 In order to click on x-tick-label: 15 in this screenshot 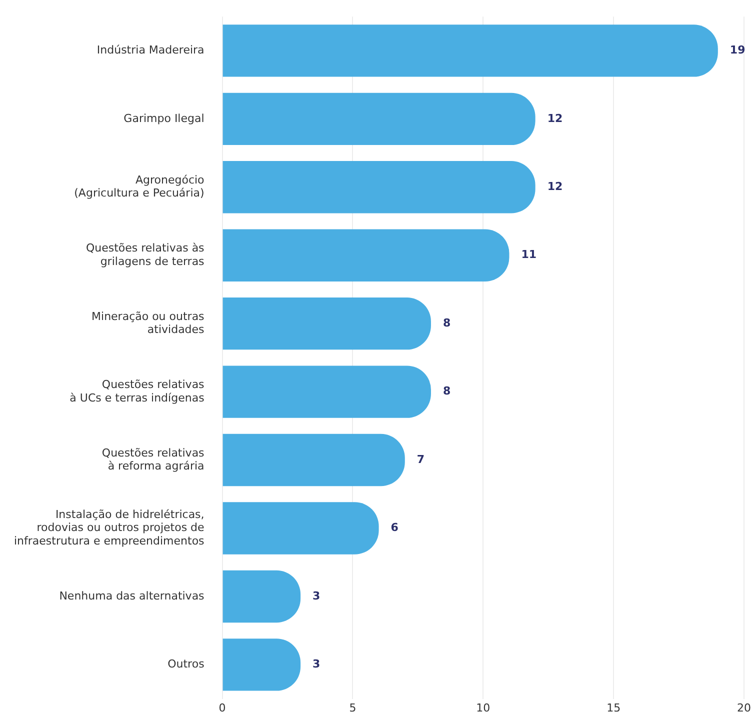, I will do `click(613, 707)`.